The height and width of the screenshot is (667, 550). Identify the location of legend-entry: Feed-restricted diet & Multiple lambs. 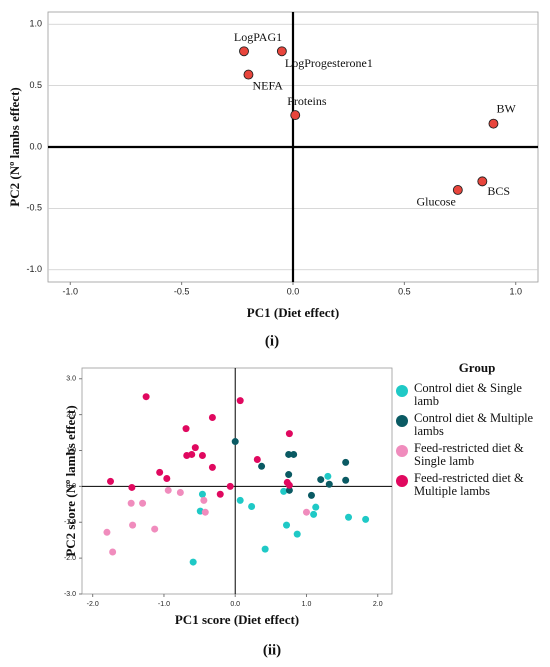
(467, 485).